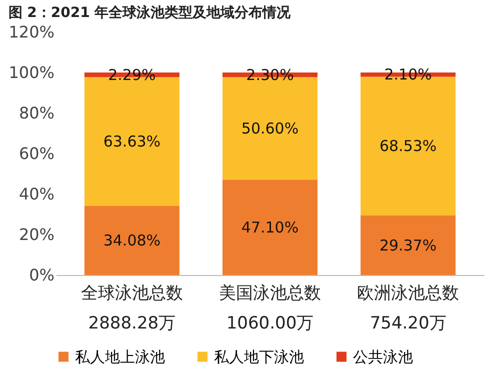 The height and width of the screenshot is (373, 499). I want to click on y-tick-label: 20%, so click(36, 234).